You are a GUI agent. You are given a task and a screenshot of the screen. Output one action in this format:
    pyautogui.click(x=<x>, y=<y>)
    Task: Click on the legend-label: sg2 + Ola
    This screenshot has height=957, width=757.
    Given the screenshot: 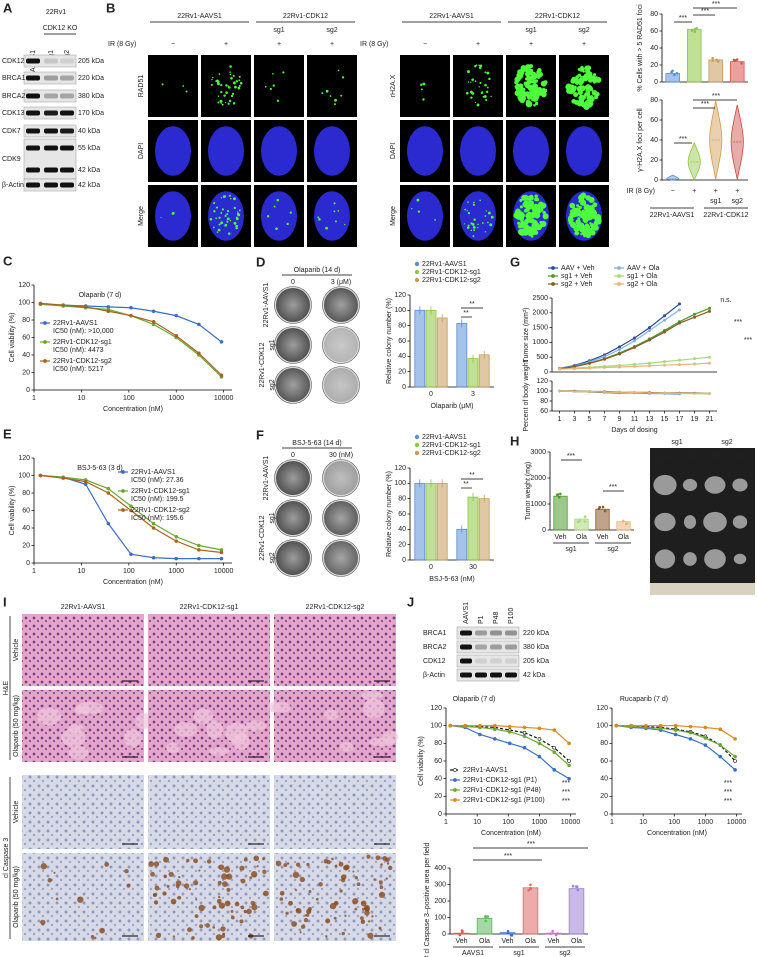 What is the action you would take?
    pyautogui.click(x=642, y=284)
    